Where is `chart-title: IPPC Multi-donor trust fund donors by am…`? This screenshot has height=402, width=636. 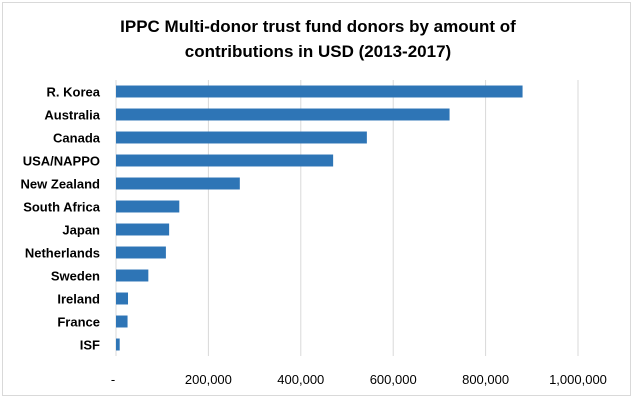 chart-title: IPPC Multi-donor trust fund donors by am… is located at coordinates (318, 39).